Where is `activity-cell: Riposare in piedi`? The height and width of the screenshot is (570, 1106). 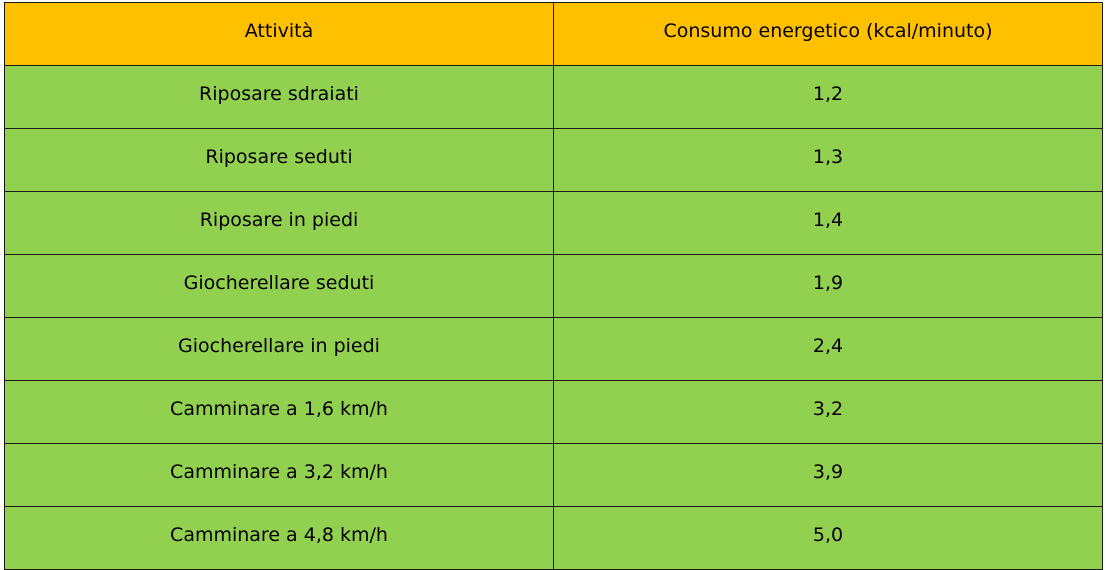
activity-cell: Riposare in piedi is located at coordinates (279, 223).